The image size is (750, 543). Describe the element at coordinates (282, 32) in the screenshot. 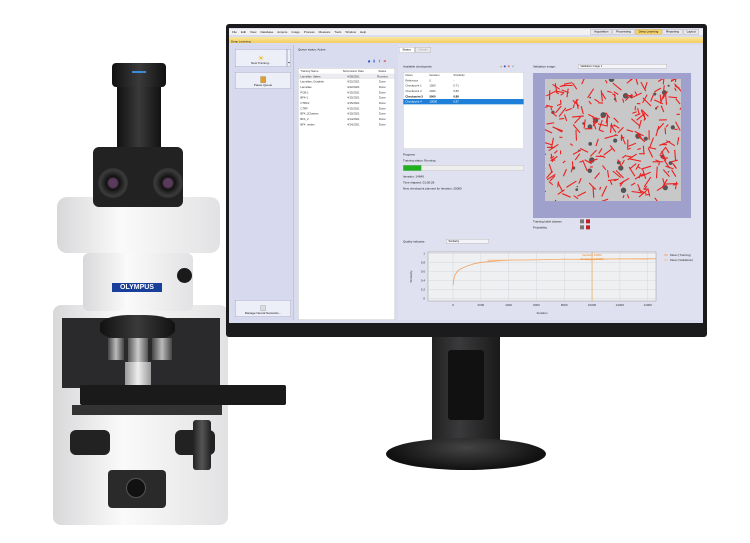

I see `menu-acquire: Acquire` at that location.